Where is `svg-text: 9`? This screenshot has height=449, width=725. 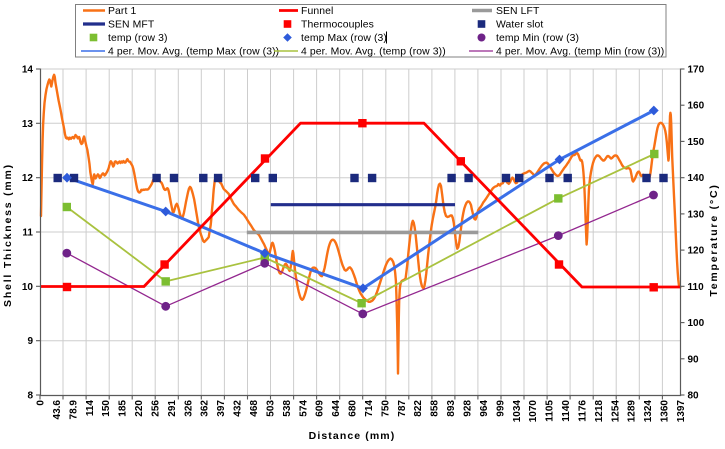 svg-text: 9 is located at coordinates (30, 341).